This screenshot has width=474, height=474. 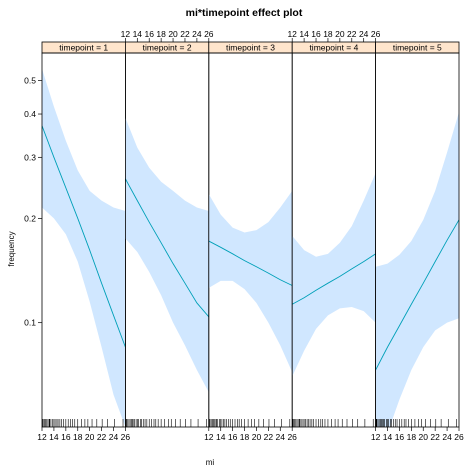 I want to click on panel-1: timepoint = 1, so click(x=83, y=234).